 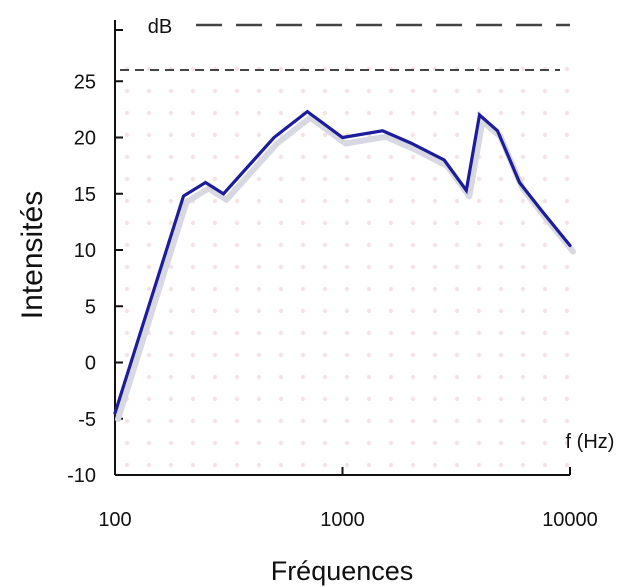 What do you see at coordinates (85, 139) in the screenshot?
I see `y-tick-label: 20` at bounding box center [85, 139].